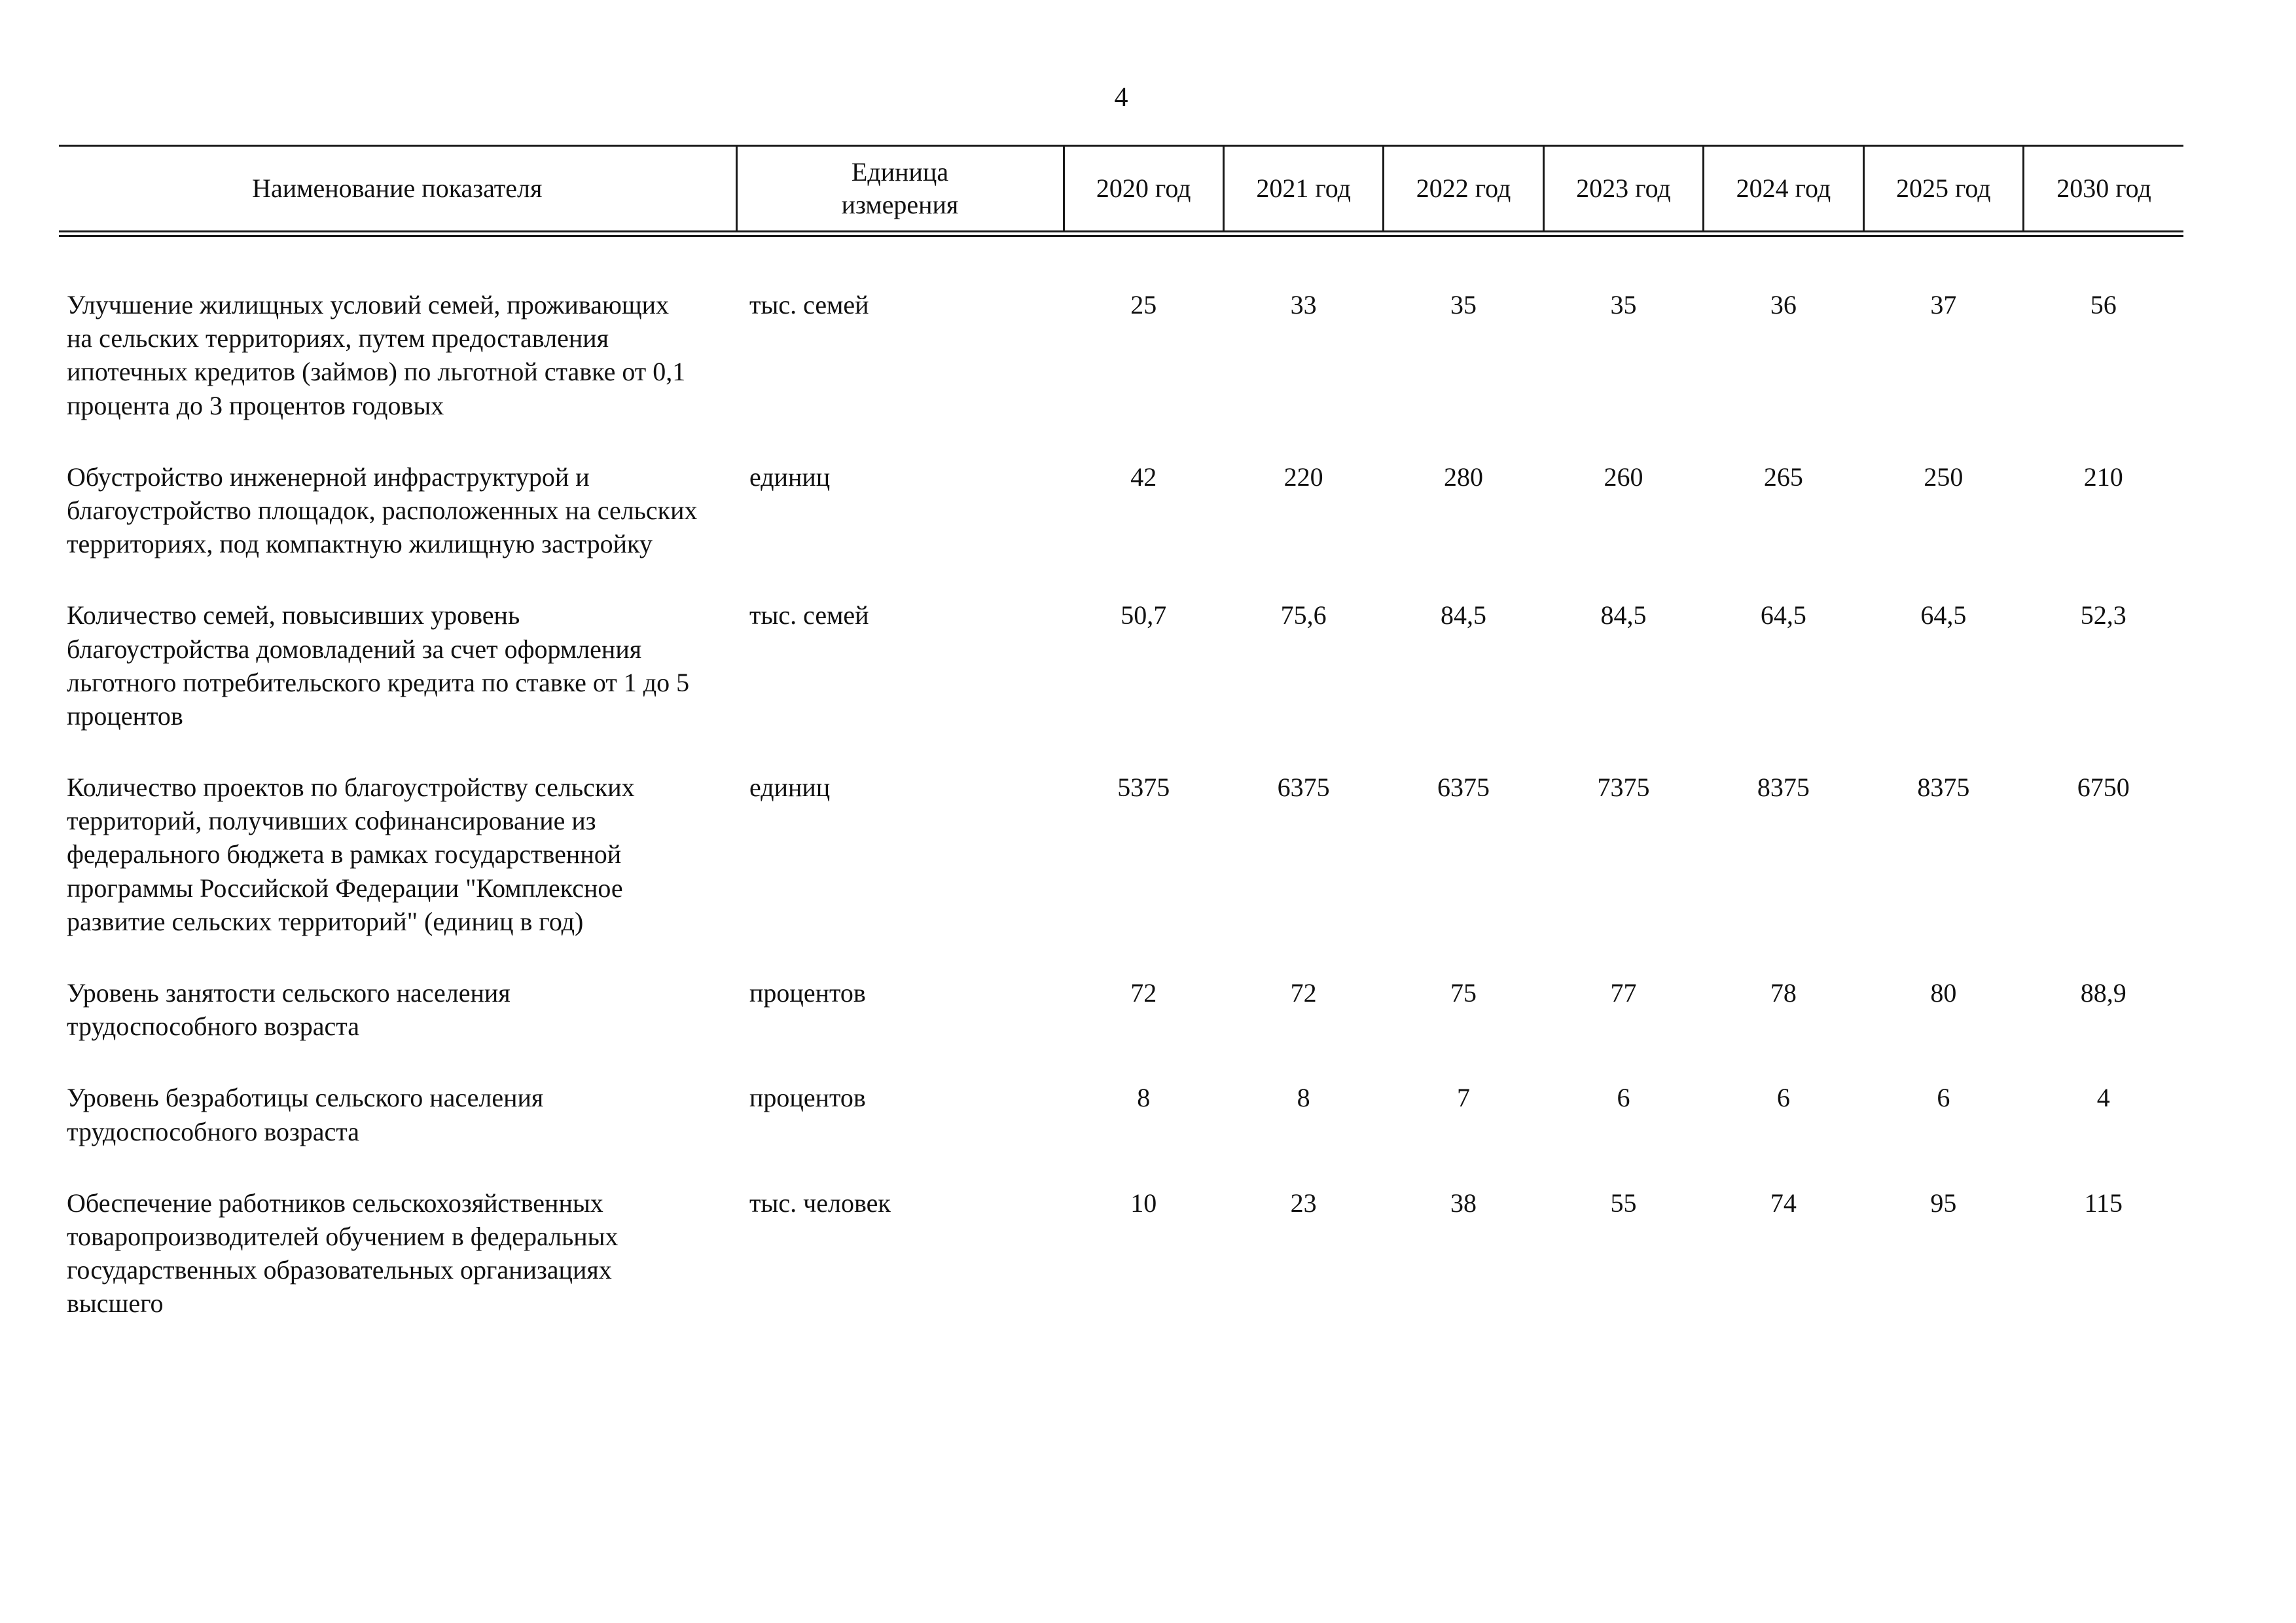  Describe the element at coordinates (1944, 477) in the screenshot. I see `indicator-value: 250` at that location.